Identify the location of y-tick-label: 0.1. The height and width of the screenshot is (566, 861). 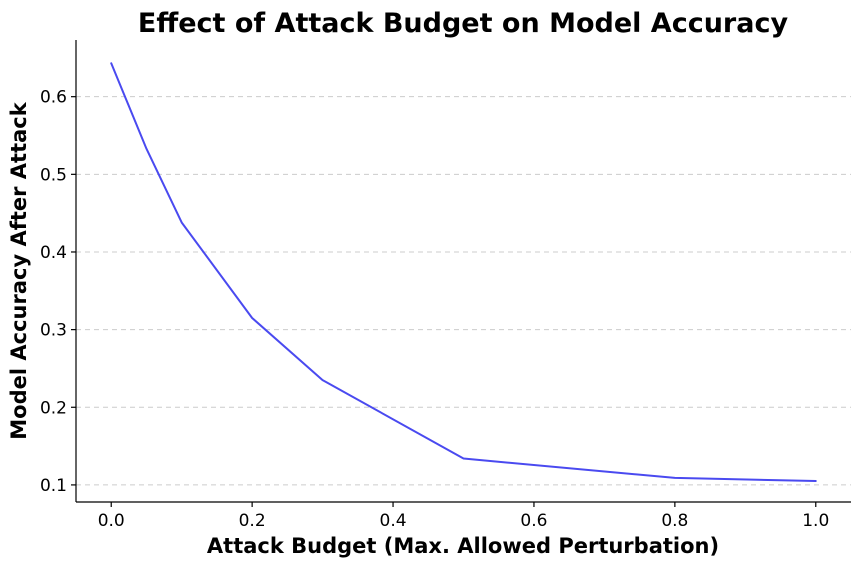
(53, 486).